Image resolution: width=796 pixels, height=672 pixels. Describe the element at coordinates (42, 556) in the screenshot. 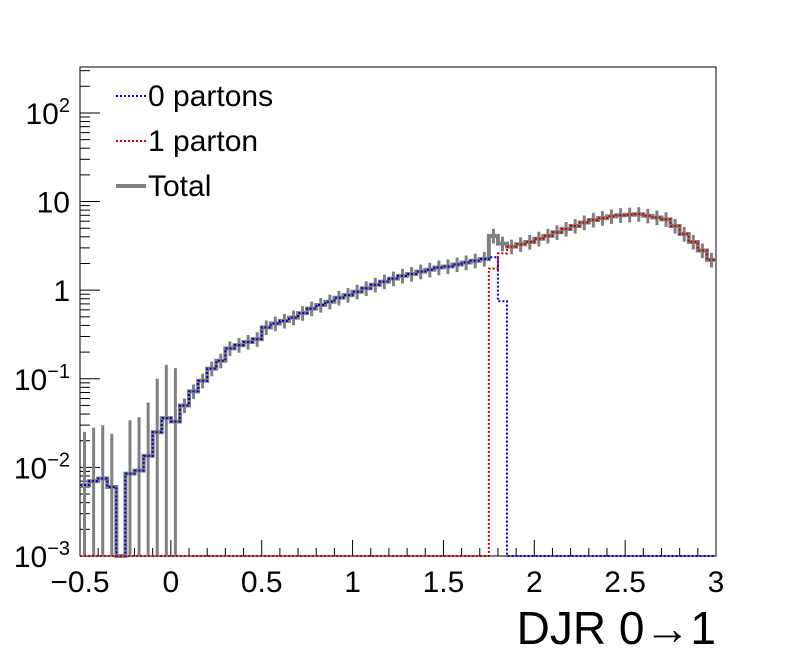

I see `y-tick-label: 10⁻³` at that location.